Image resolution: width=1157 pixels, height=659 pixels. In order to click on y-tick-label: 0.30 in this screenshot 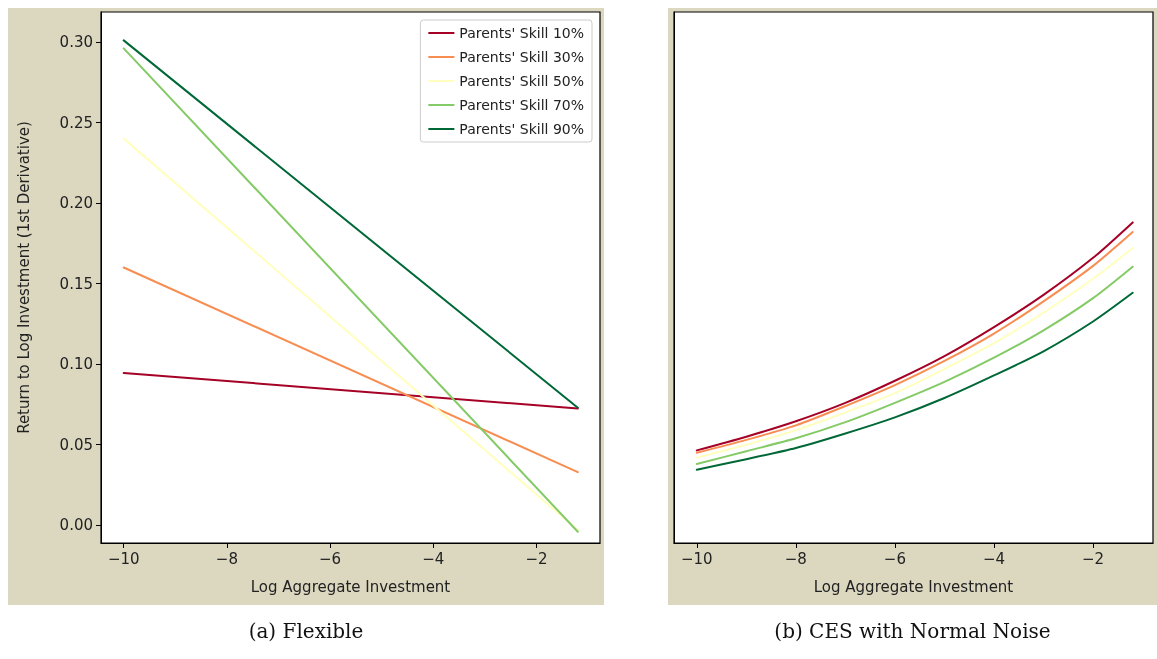, I will do `click(76, 41)`.